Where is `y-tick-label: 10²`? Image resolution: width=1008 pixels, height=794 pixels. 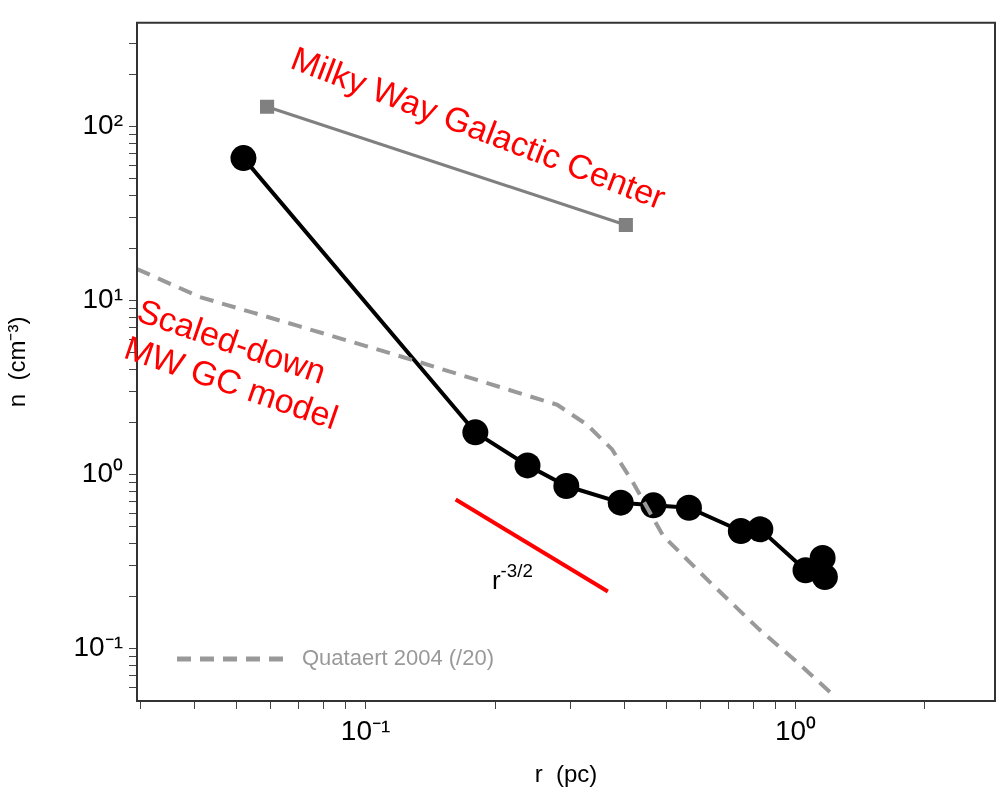
y-tick-label: 10² is located at coordinates (102, 125).